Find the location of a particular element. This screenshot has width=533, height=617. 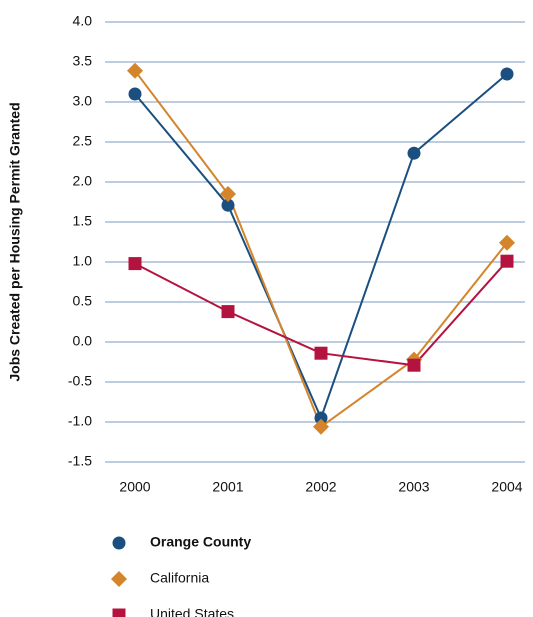

y-tick-label: -0.5 is located at coordinates (80, 381).